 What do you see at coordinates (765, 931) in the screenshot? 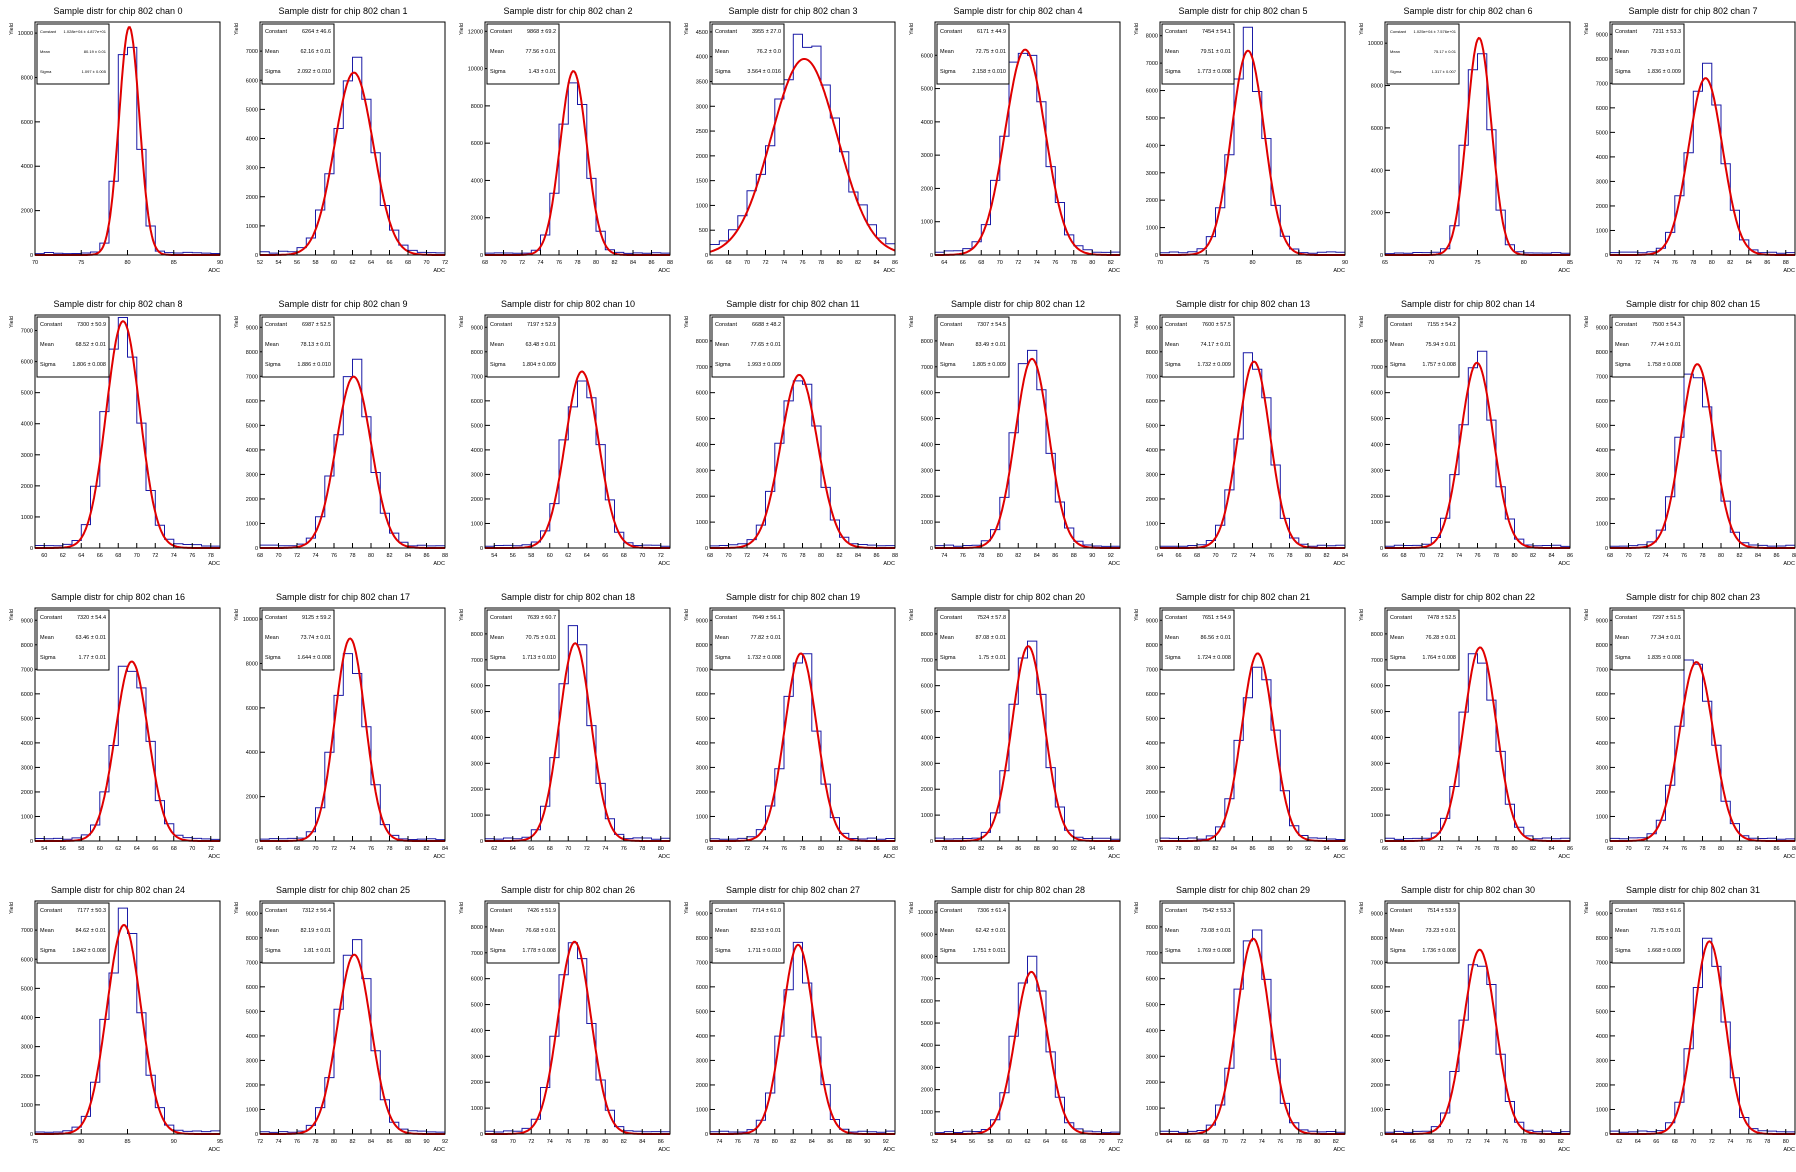
I see `fit-stat-value: 82.53 ± 0.01` at bounding box center [765, 931].